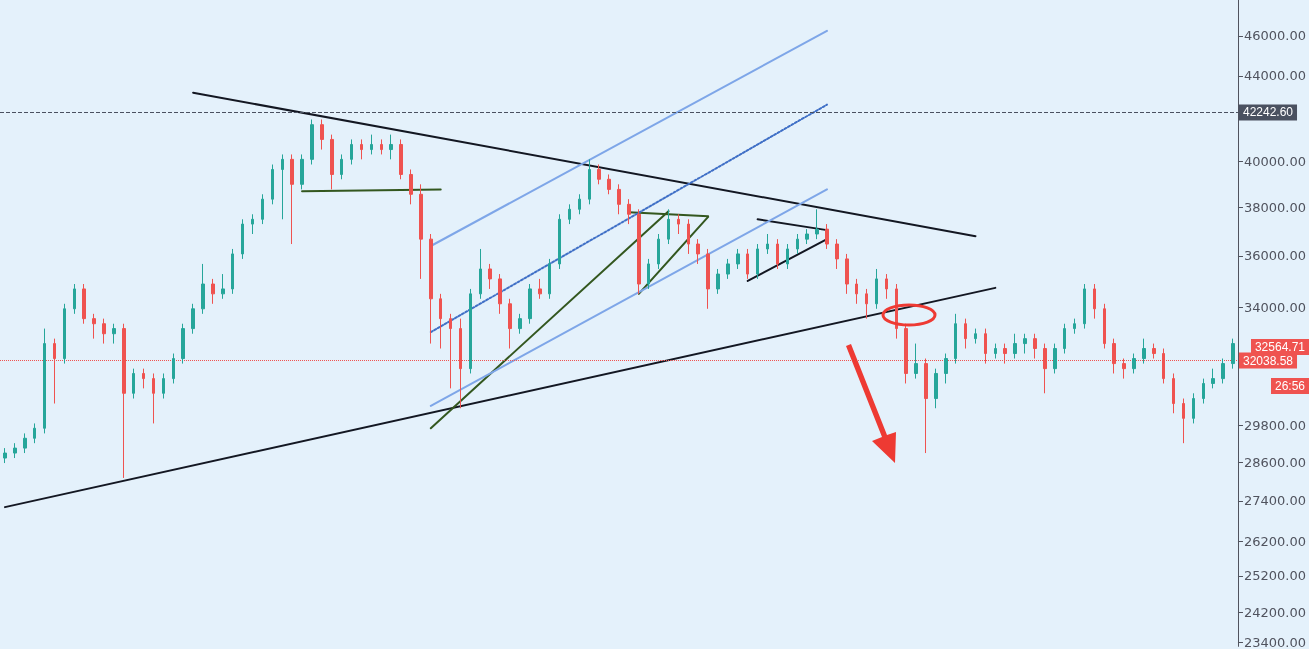 This screenshot has width=1309, height=649. I want to click on y-tick-label: 27400.00, so click(1274, 501).